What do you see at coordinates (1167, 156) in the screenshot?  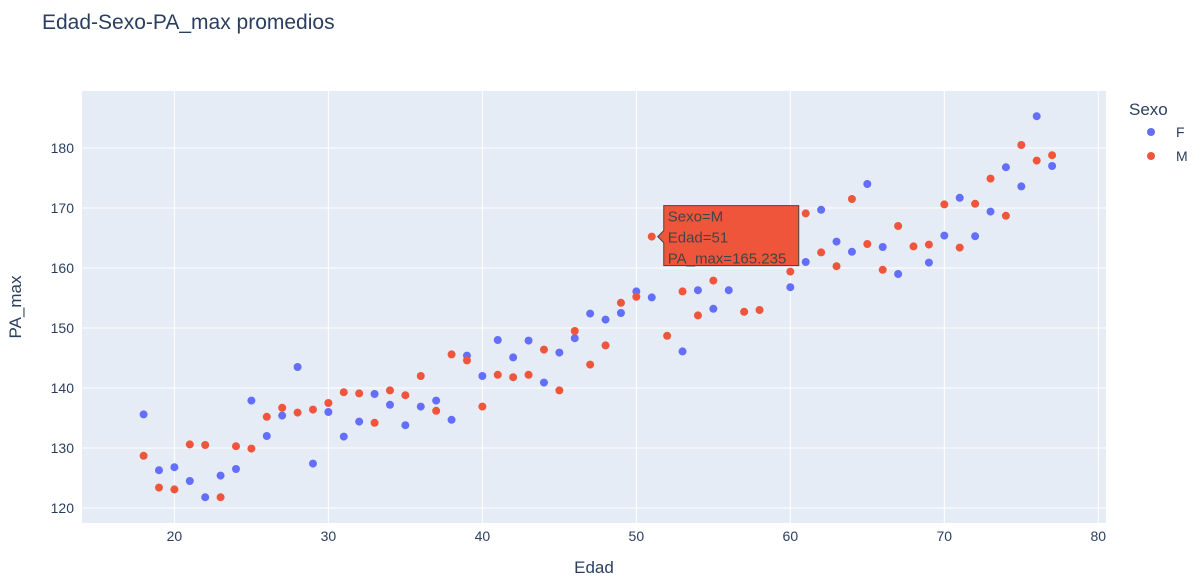 I see `legend-item-m: M` at bounding box center [1167, 156].